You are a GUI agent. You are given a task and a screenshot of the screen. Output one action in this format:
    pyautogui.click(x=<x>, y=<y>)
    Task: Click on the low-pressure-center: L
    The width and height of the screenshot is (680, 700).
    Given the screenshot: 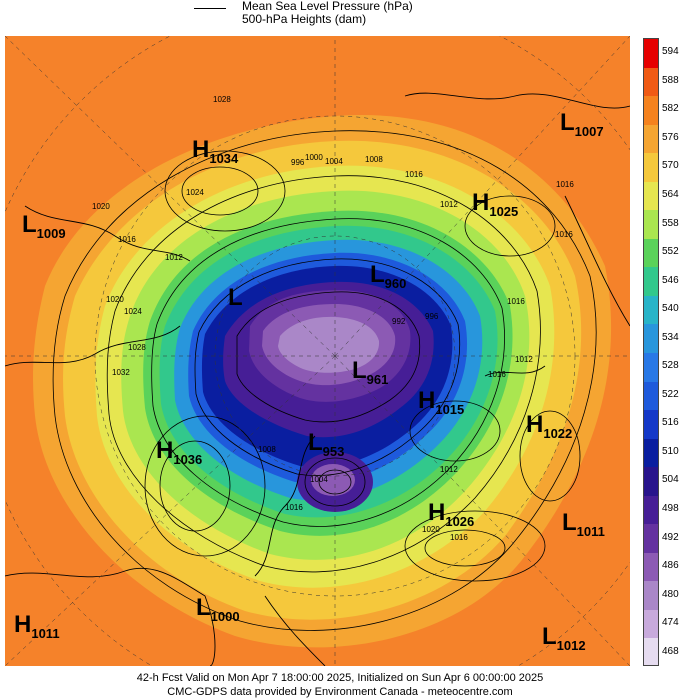 What is the action you would take?
    pyautogui.click(x=235, y=297)
    